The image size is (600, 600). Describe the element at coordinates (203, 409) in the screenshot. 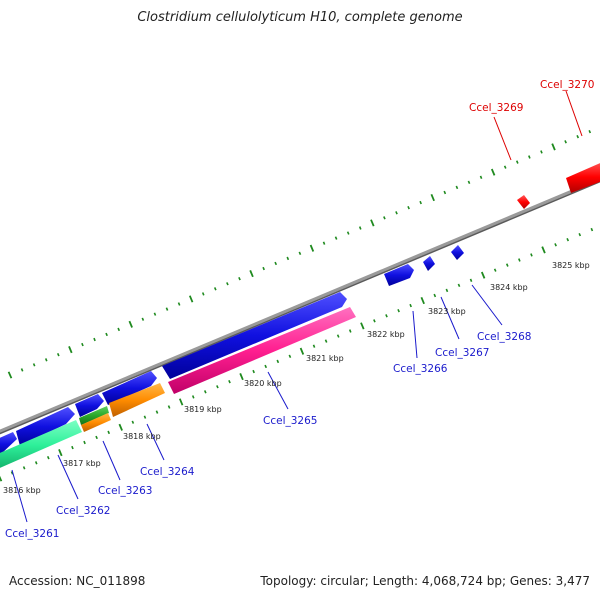

I see `ruler-label: 3819 kbp` at that location.